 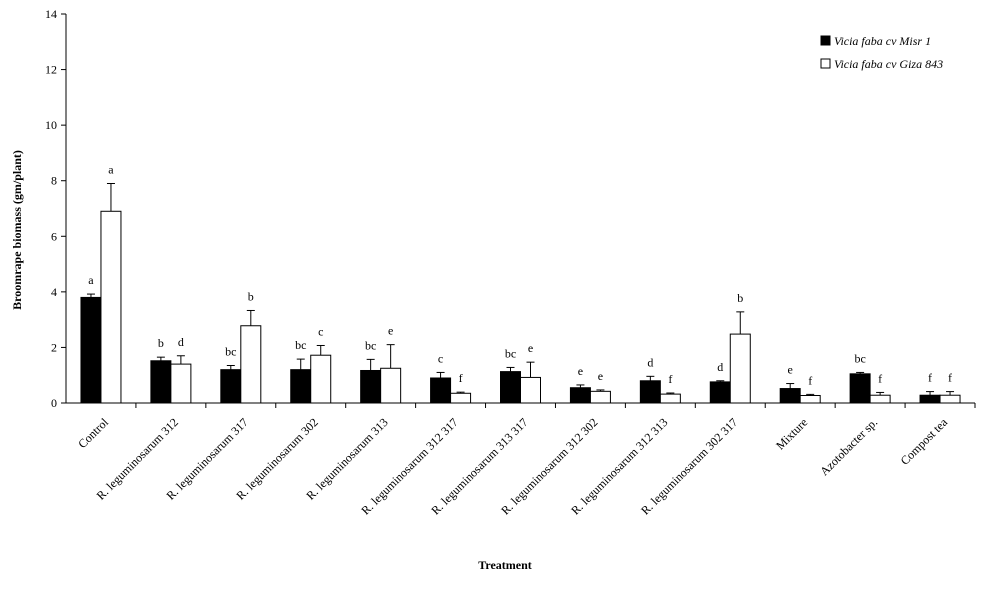 What do you see at coordinates (93, 433) in the screenshot?
I see `x-tick-label: Control` at bounding box center [93, 433].